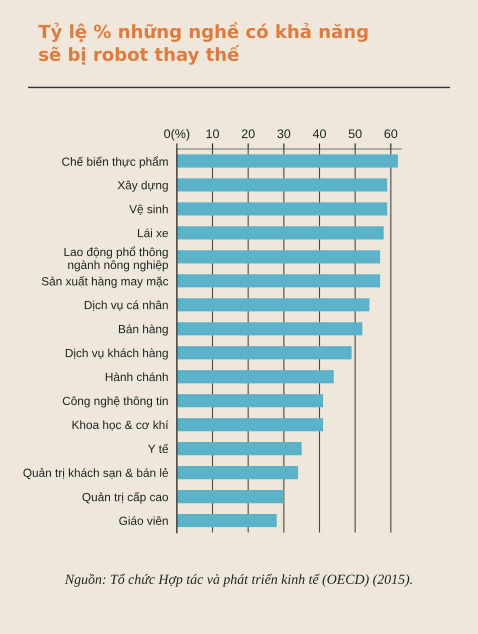 The width and height of the screenshot is (478, 634). What do you see at coordinates (391, 133) in the screenshot?
I see `x-tick-label: 60` at bounding box center [391, 133].